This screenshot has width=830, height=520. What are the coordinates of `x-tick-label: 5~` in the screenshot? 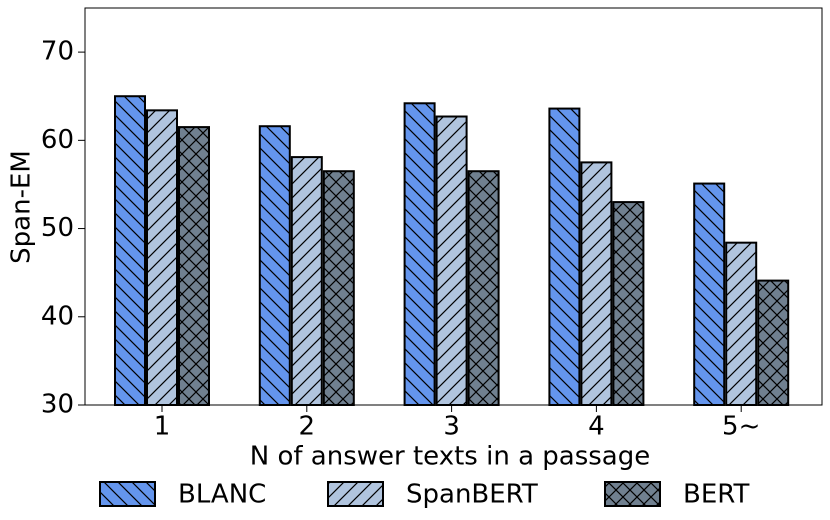 It's located at (741, 427).